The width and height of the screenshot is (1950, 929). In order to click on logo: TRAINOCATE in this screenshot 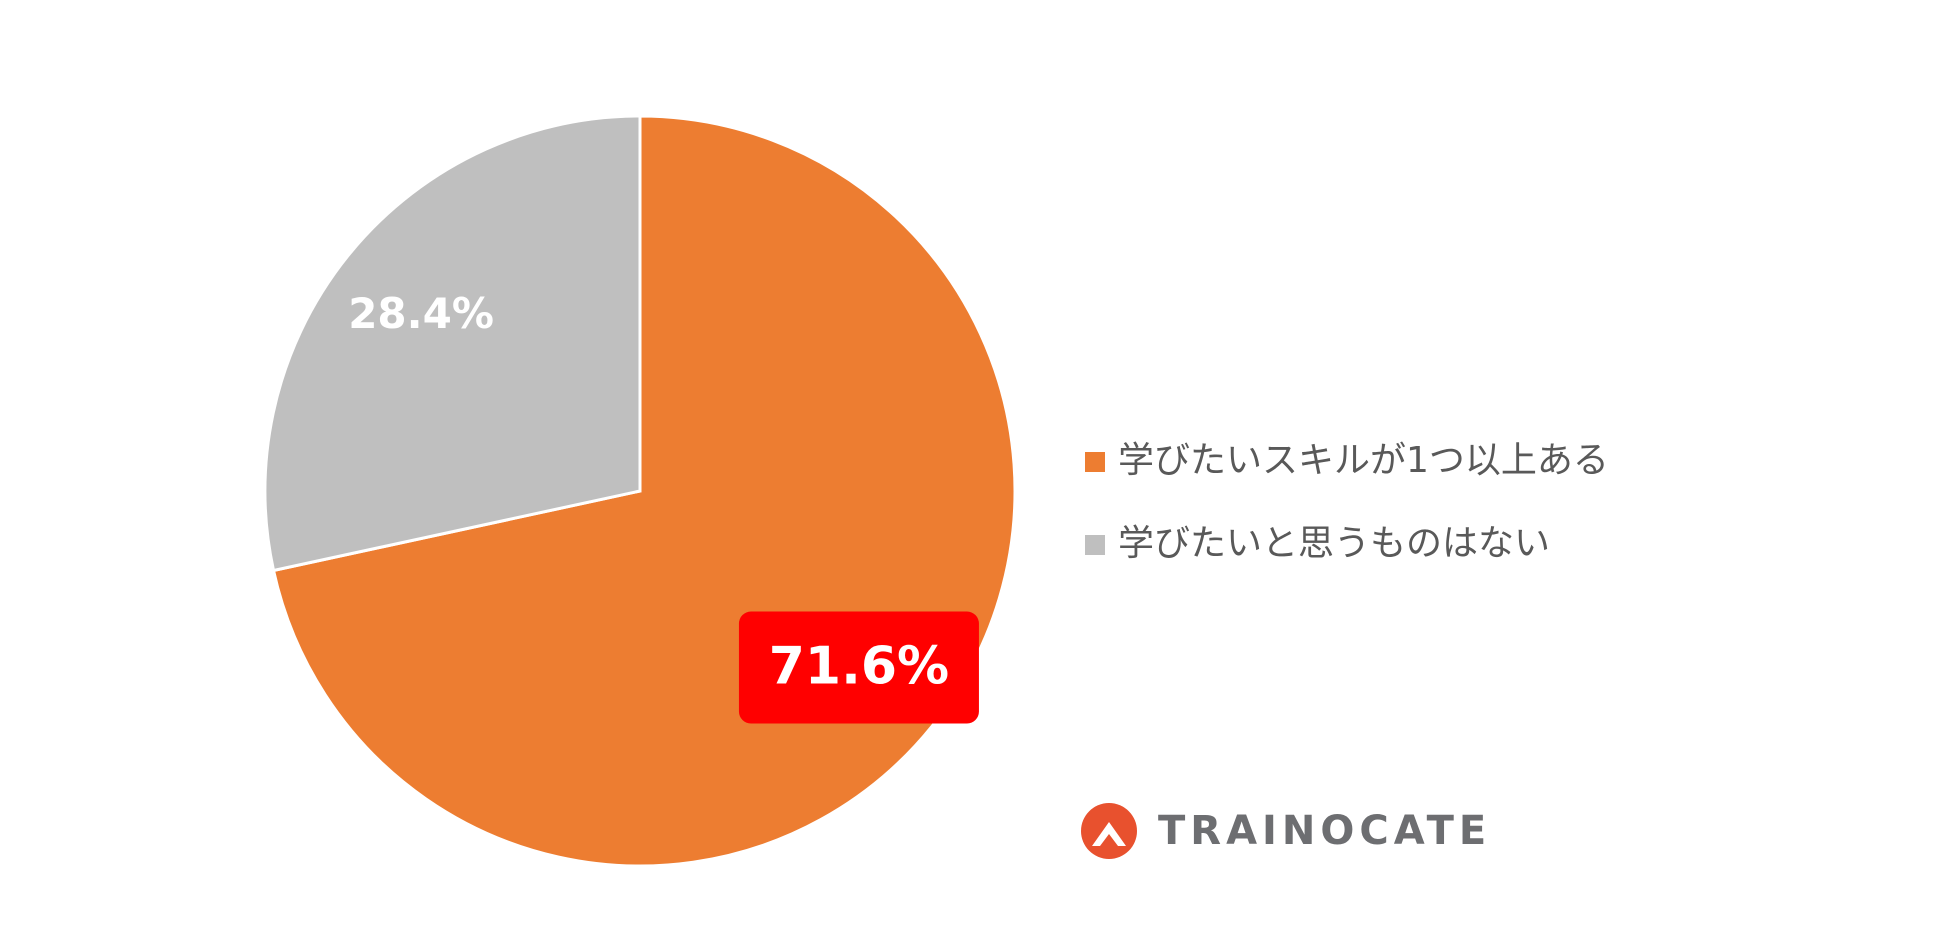, I will do `click(1286, 831)`.